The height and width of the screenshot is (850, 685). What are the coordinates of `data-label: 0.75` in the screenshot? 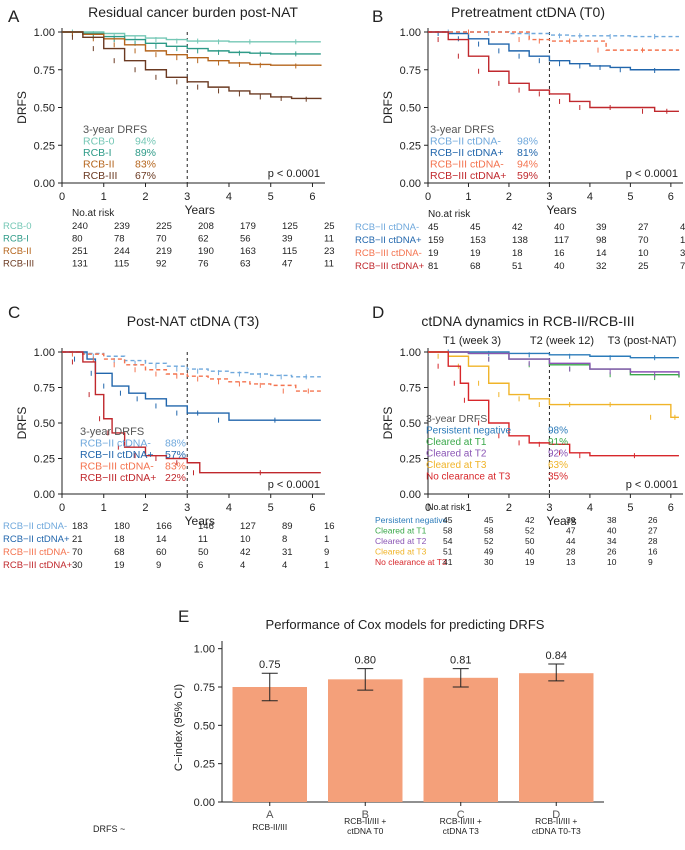 It's located at (269, 665).